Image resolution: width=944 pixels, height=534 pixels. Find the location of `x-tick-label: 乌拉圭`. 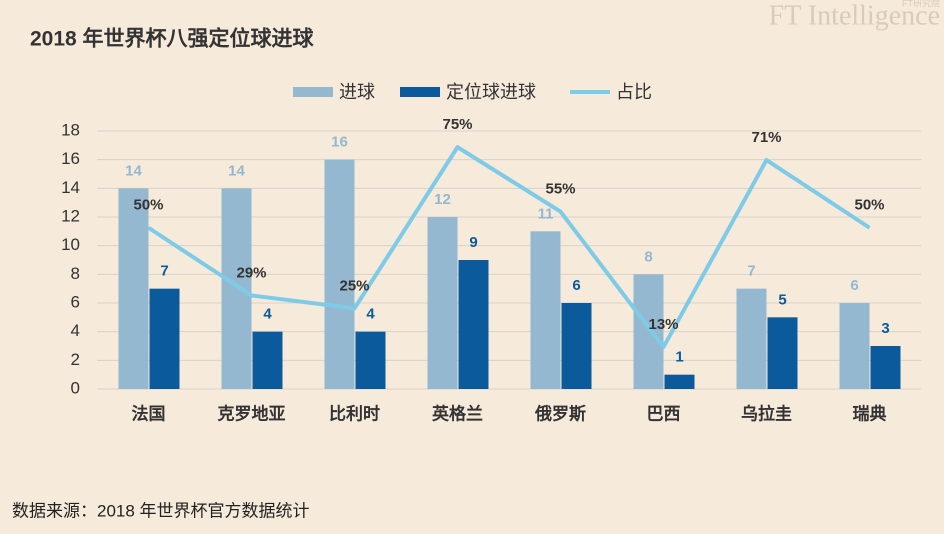

x-tick-label: 乌拉圭 is located at coordinates (766, 413).